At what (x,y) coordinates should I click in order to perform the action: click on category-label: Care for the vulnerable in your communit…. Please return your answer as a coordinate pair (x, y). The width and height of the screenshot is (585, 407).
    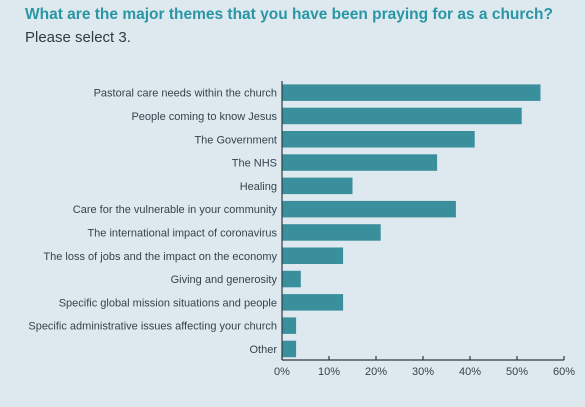
    Looking at the image, I should click on (175, 210).